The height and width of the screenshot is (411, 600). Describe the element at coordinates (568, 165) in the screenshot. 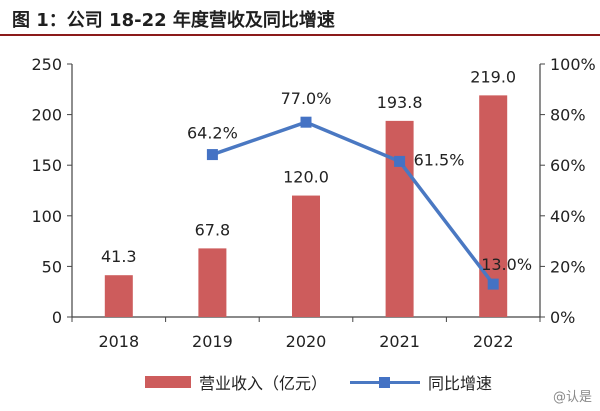

I see `right-y-tick-label: 60%` at that location.